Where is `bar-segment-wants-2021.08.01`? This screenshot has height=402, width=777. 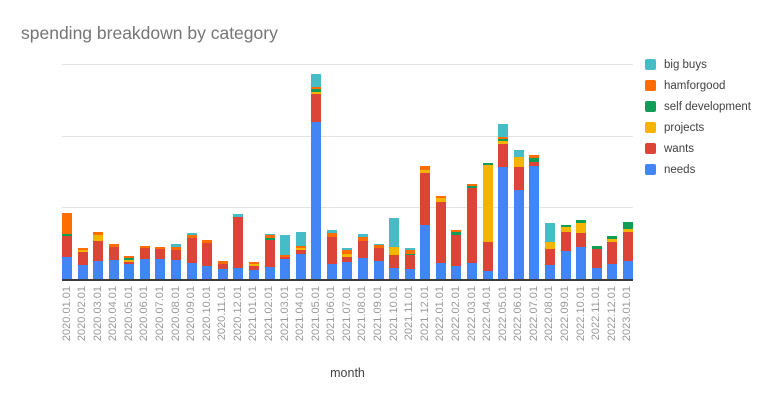 bar-segment-wants-2021.08.01 is located at coordinates (362, 249).